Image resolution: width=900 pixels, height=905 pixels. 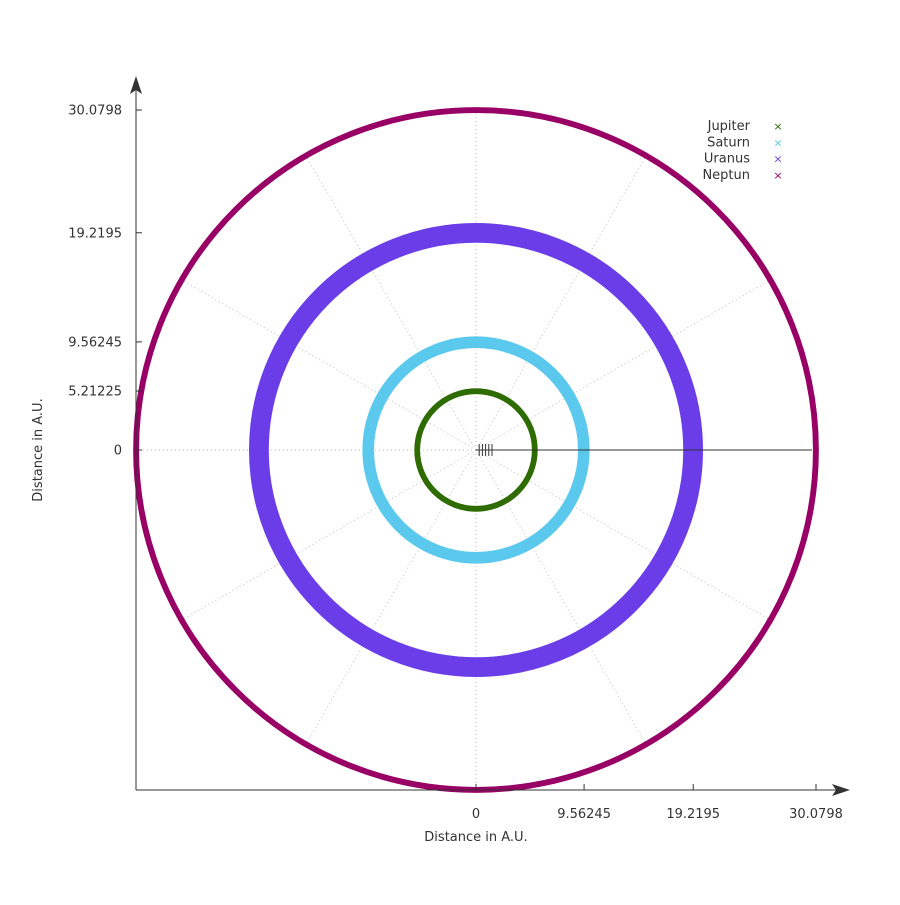 I want to click on y-tick-label: 19.2195, so click(x=95, y=233).